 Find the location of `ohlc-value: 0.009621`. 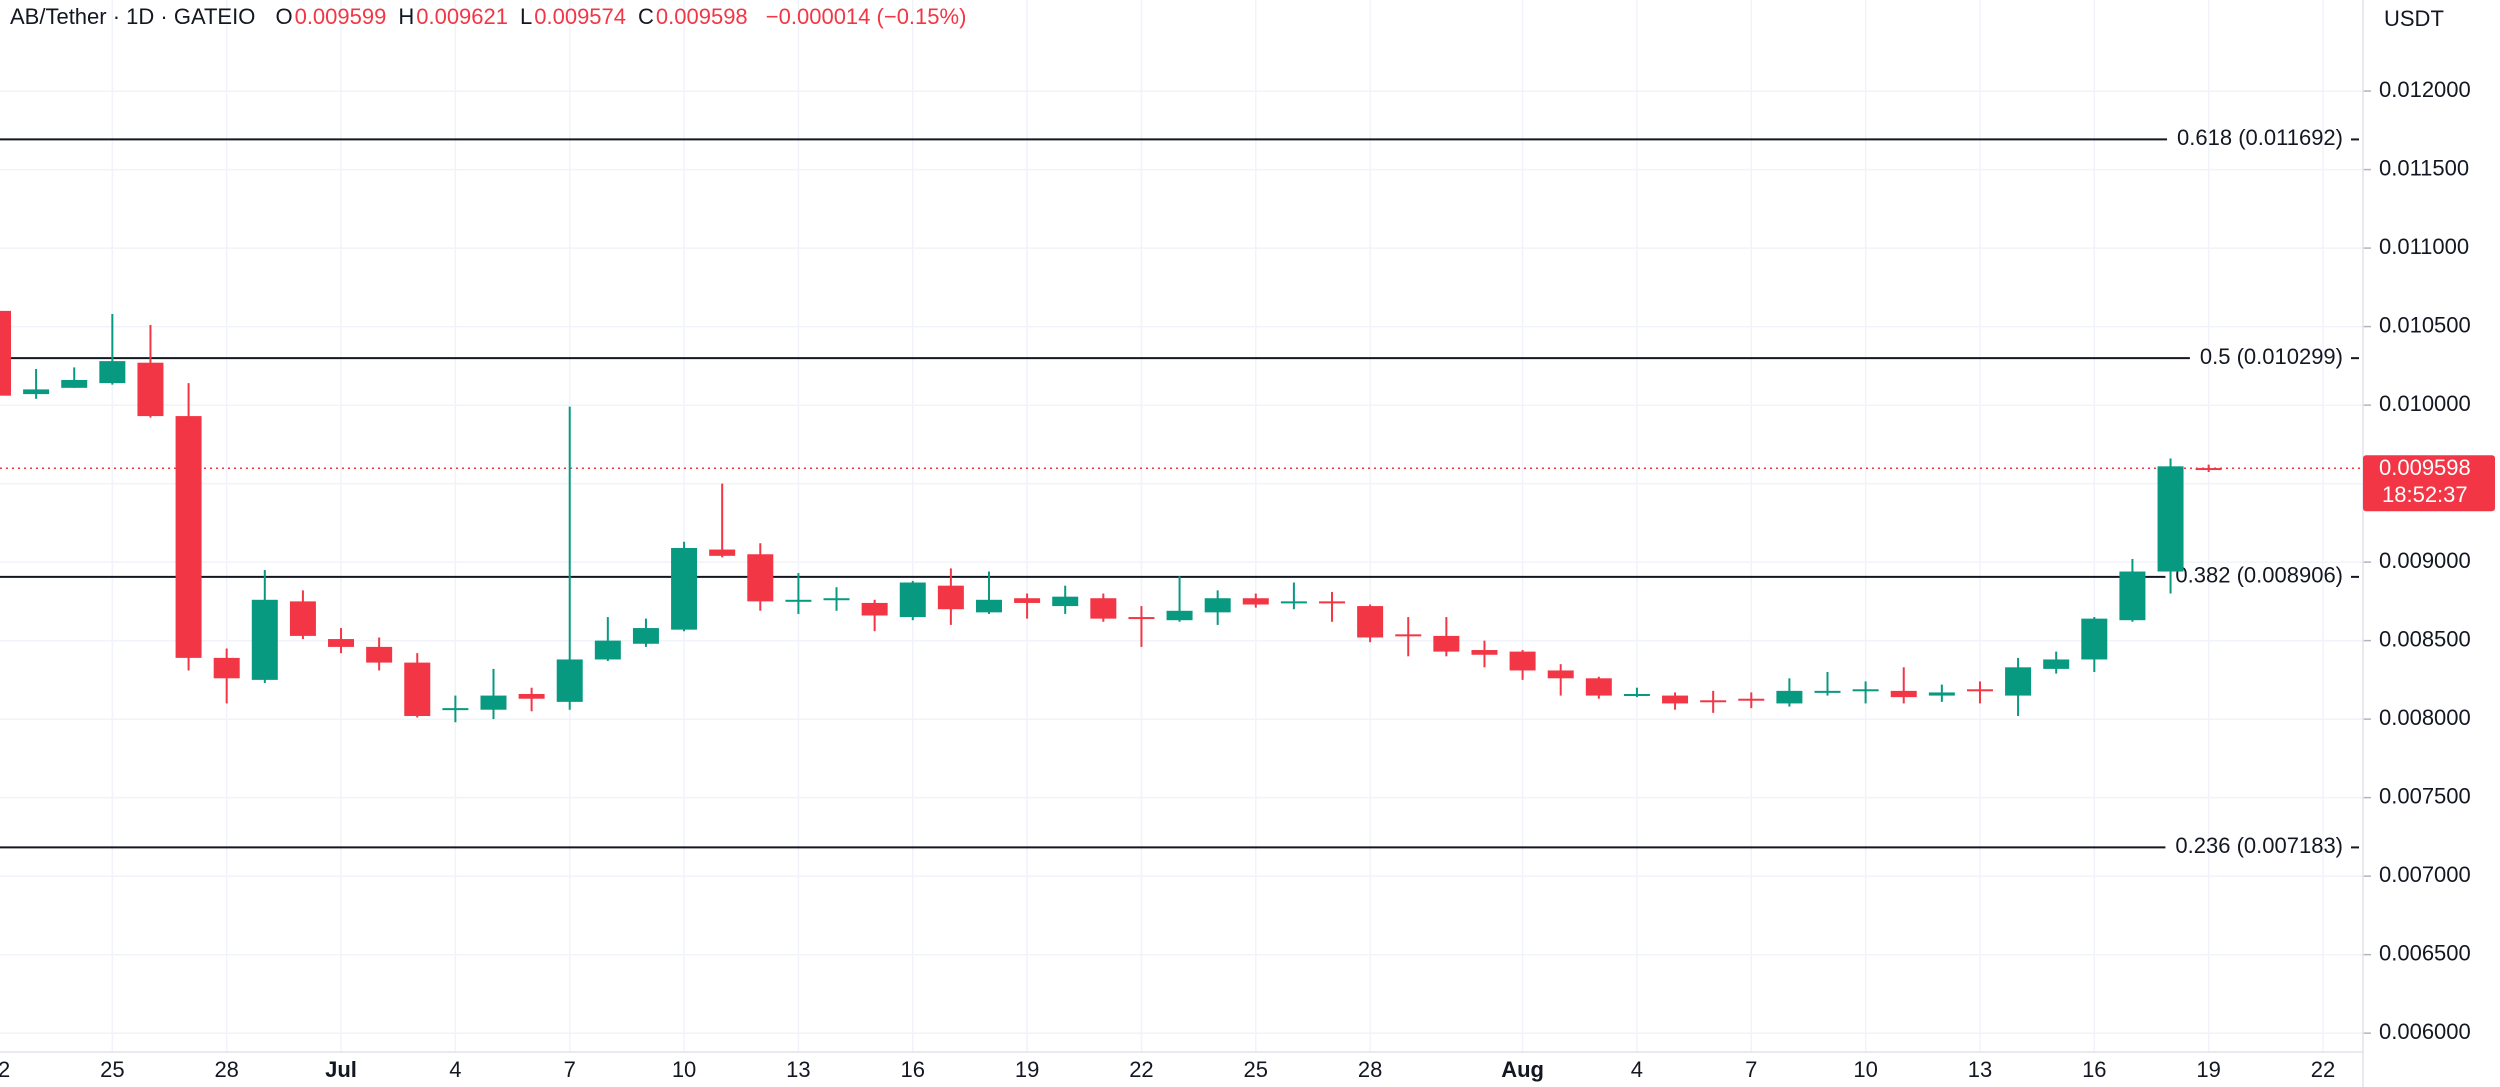

ohlc-value: 0.009621 is located at coordinates (462, 16).